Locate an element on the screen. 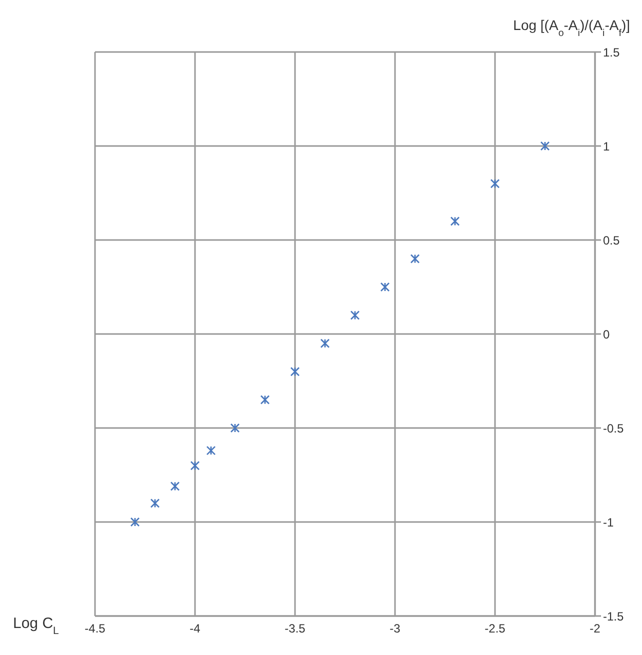 Image resolution: width=642 pixels, height=655 pixels. y-tick-label: 0.5 is located at coordinates (611, 240).